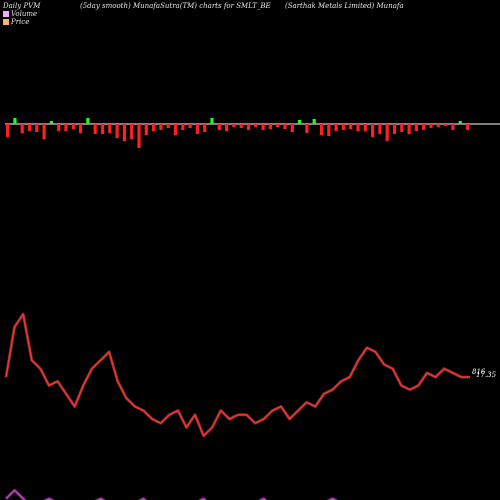 This screenshot has width=500, height=500. What do you see at coordinates (479, 372) in the screenshot?
I see `volume-value-label: 816` at bounding box center [479, 372].